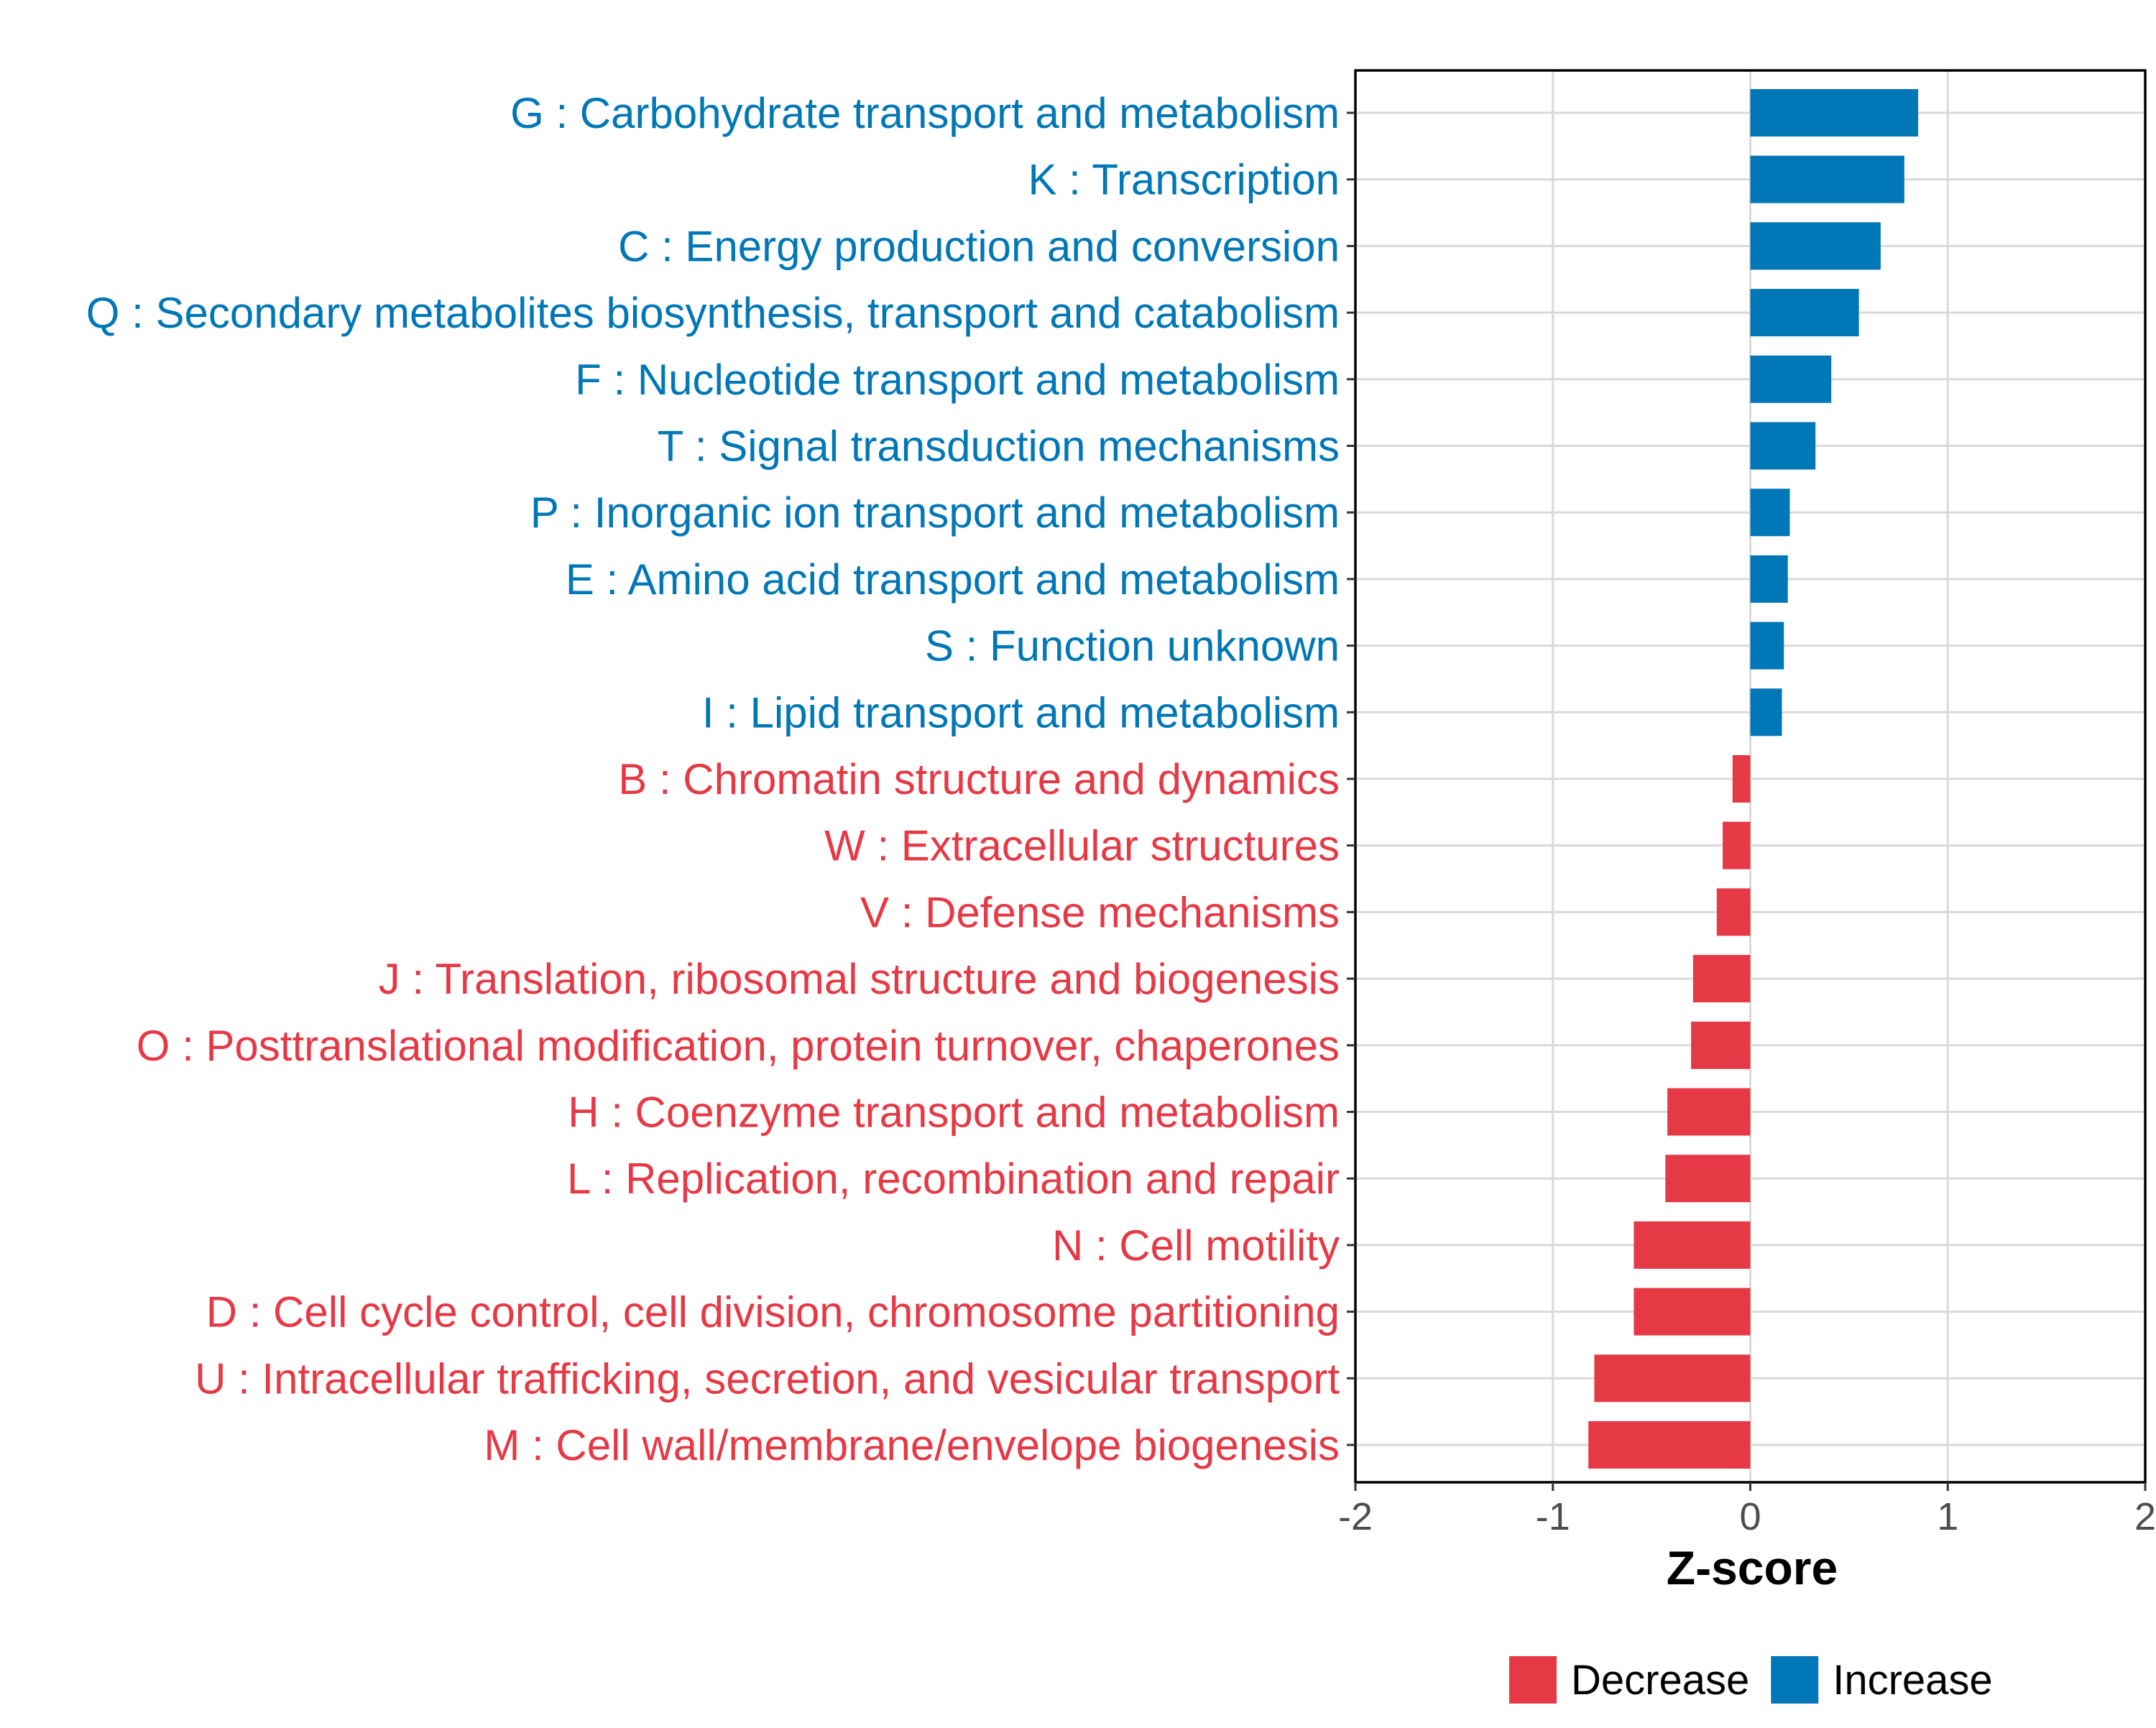 This screenshot has width=2156, height=1728. Describe the element at coordinates (1795, 1680) in the screenshot. I see `legend-key-increase` at that location.